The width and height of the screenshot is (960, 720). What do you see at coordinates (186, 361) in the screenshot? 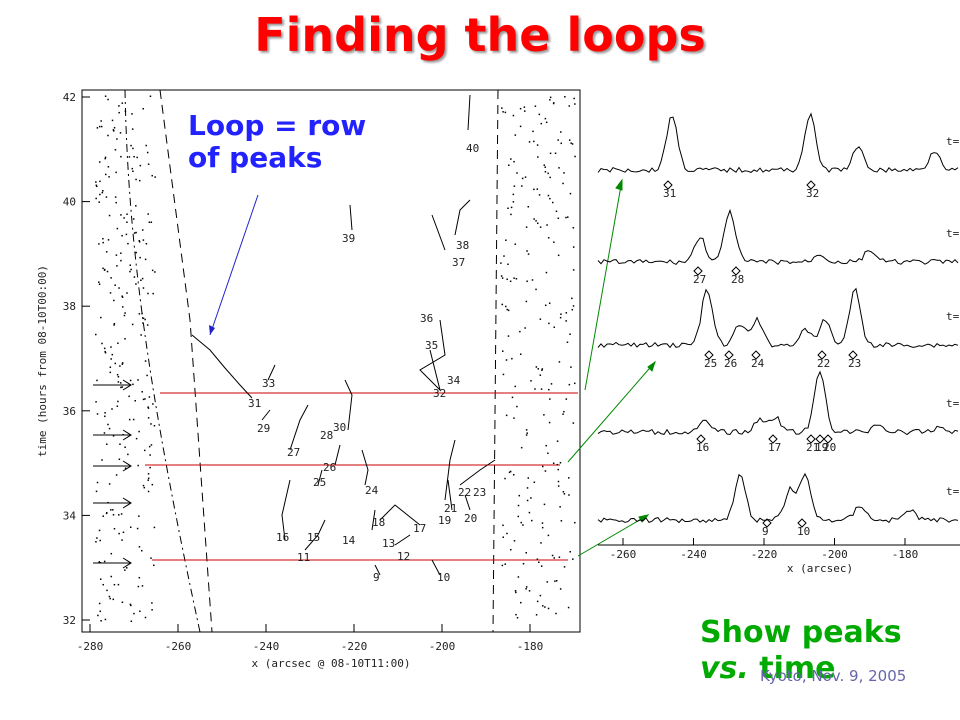
I see `boundary` at bounding box center [186, 361].